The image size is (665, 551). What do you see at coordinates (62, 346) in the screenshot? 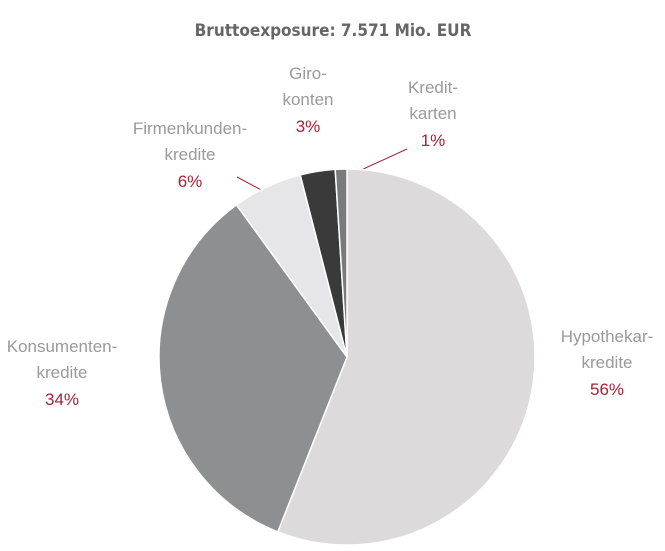
I see `category-label-line: Konsumenten-` at bounding box center [62, 346].